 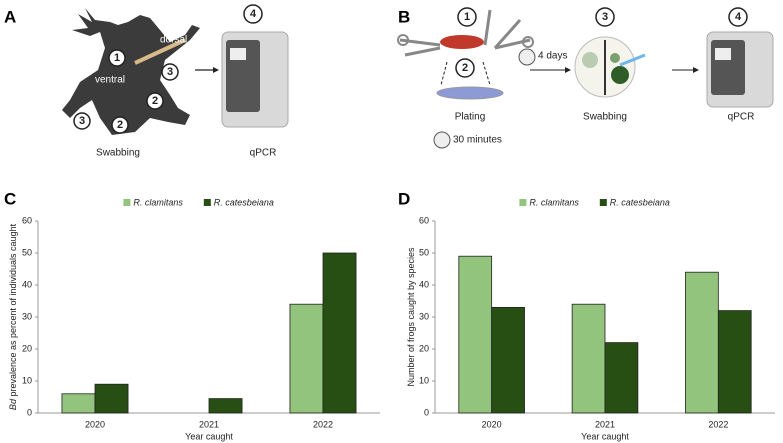 What do you see at coordinates (552, 56) in the screenshot?
I see `duration: 4 days` at bounding box center [552, 56].